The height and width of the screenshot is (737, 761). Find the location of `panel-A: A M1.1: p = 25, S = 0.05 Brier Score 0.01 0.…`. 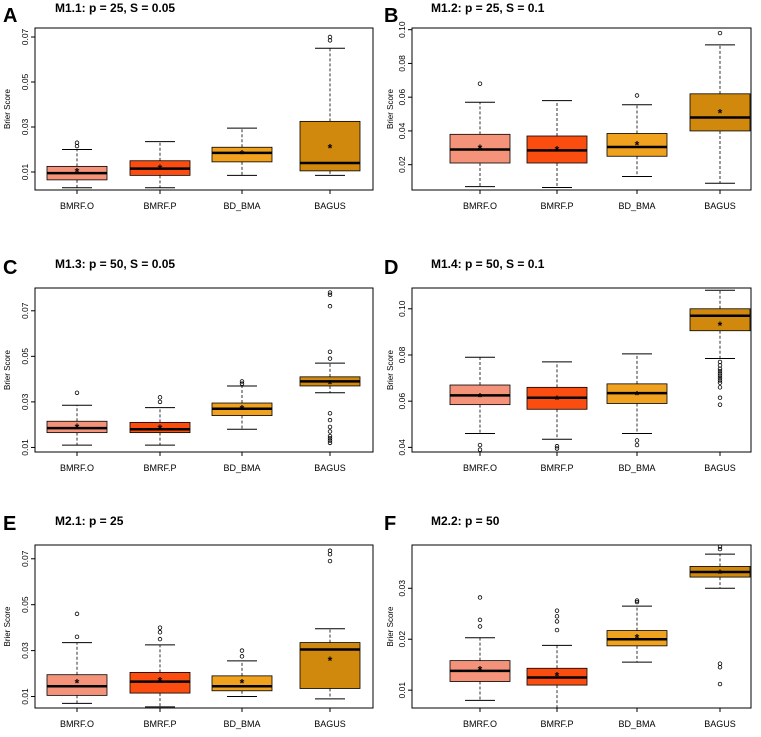

panel-A: A M1.1: p = 25, S = 0.05 Brier Score 0.01 0.… is located at coordinates (188, 106).